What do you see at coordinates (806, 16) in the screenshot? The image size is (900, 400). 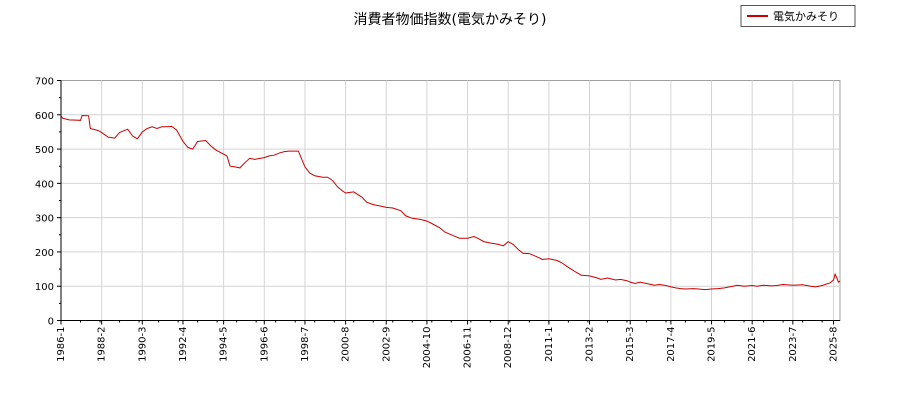 I see `legend-label: 電気かみそり` at bounding box center [806, 16].